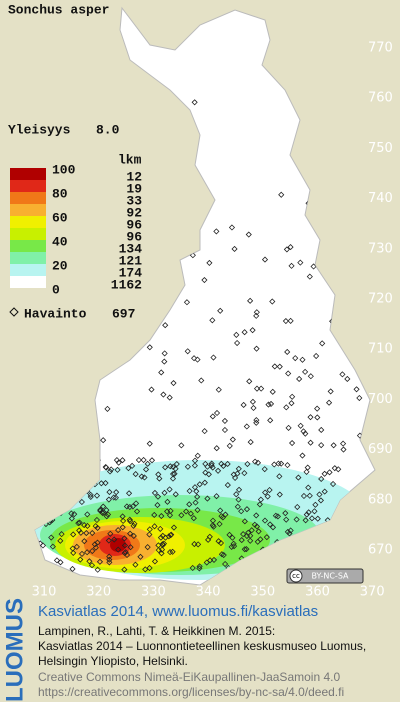 The image size is (400, 702). Describe the element at coordinates (134, 200) in the screenshot. I see `legend-count: 33` at that location.